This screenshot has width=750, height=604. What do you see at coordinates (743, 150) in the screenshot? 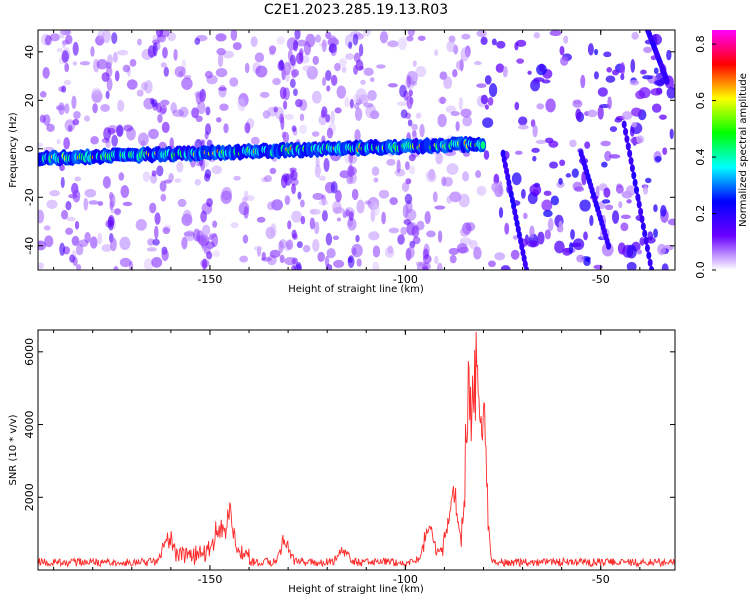
I see `colorbar-label: Normalized spectral amplitude` at bounding box center [743, 150].